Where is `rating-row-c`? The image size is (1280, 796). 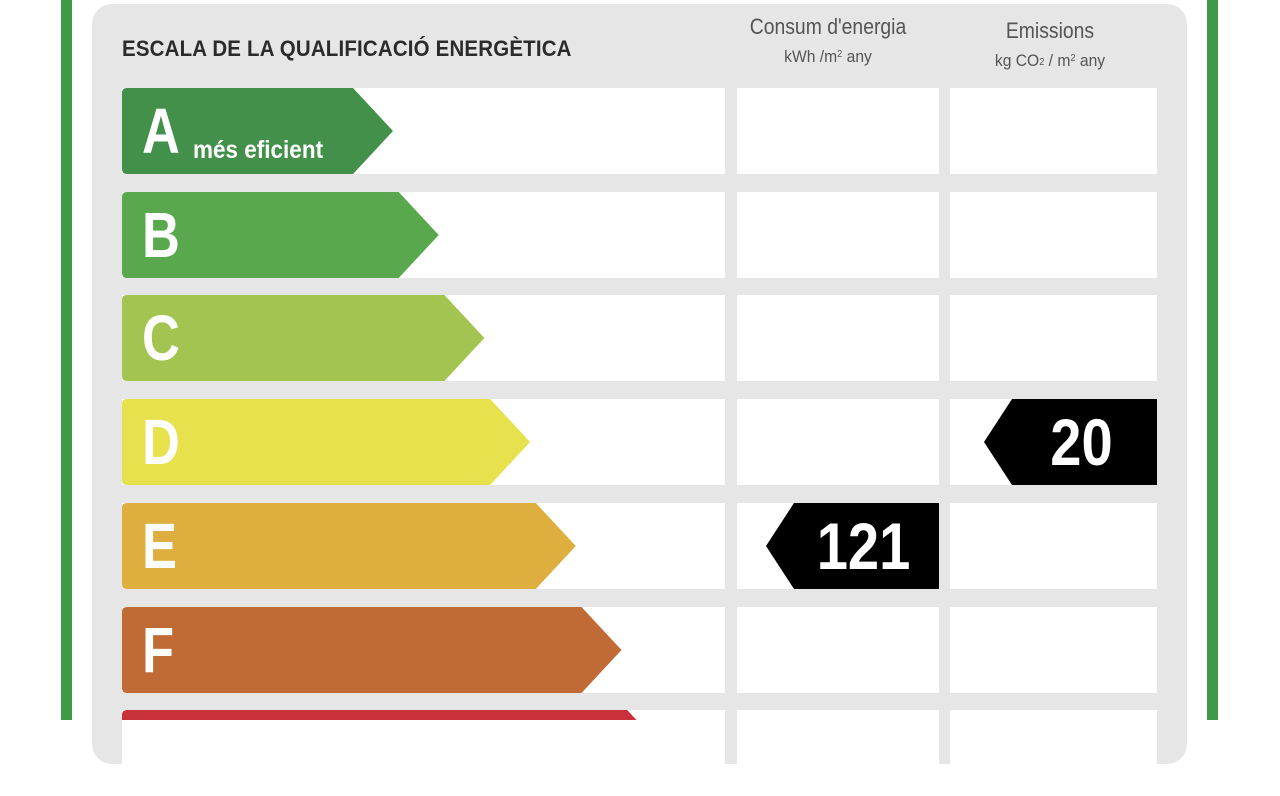
rating-row-c is located at coordinates (423, 338).